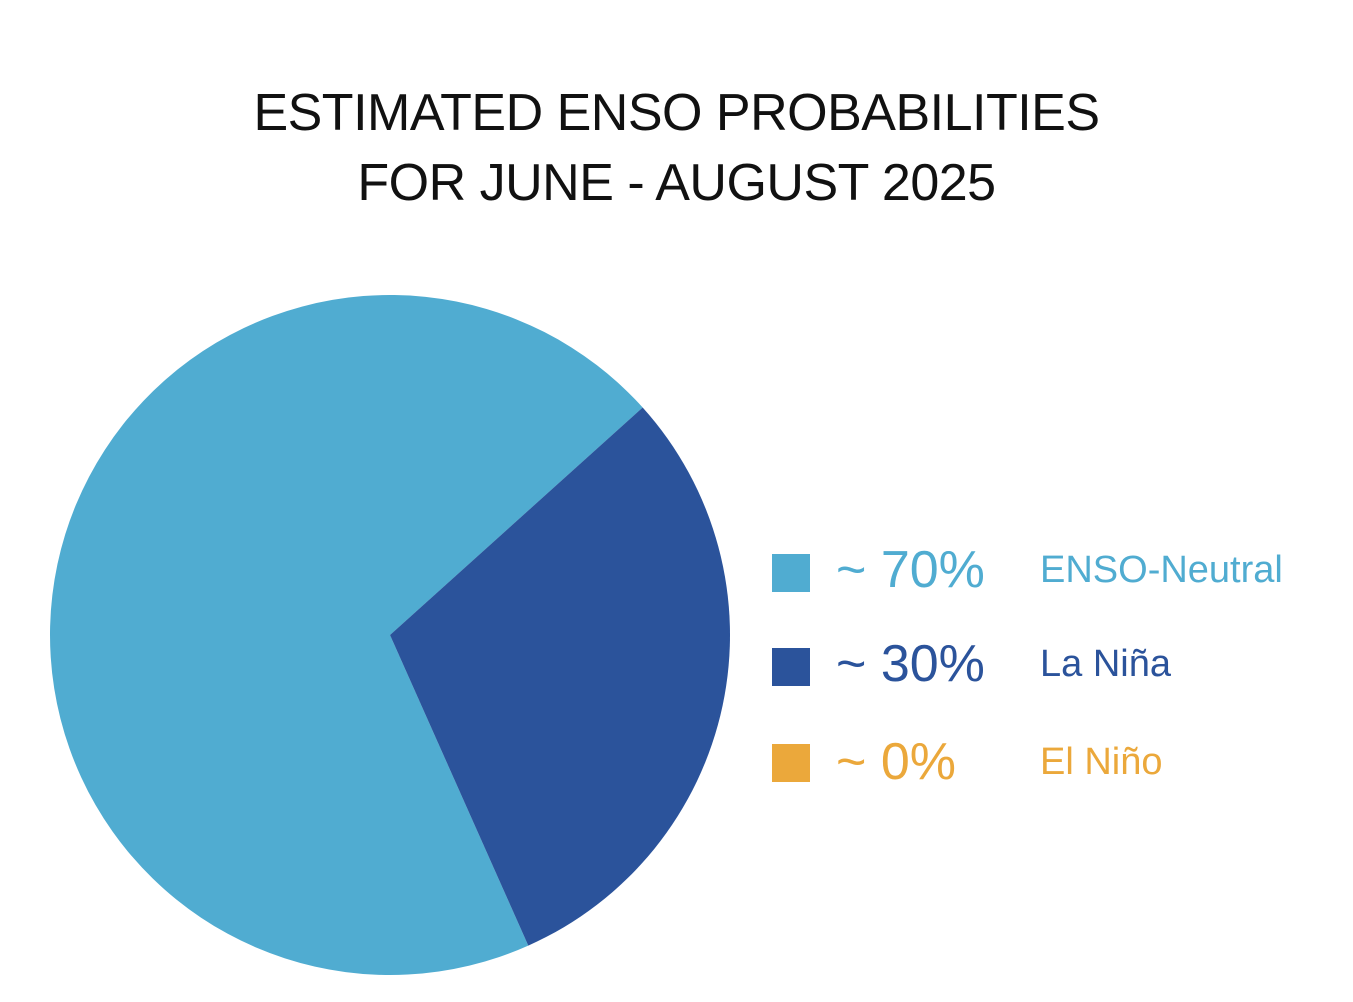  I want to click on legend-value-el-nino: ~ 0%, so click(896, 762).